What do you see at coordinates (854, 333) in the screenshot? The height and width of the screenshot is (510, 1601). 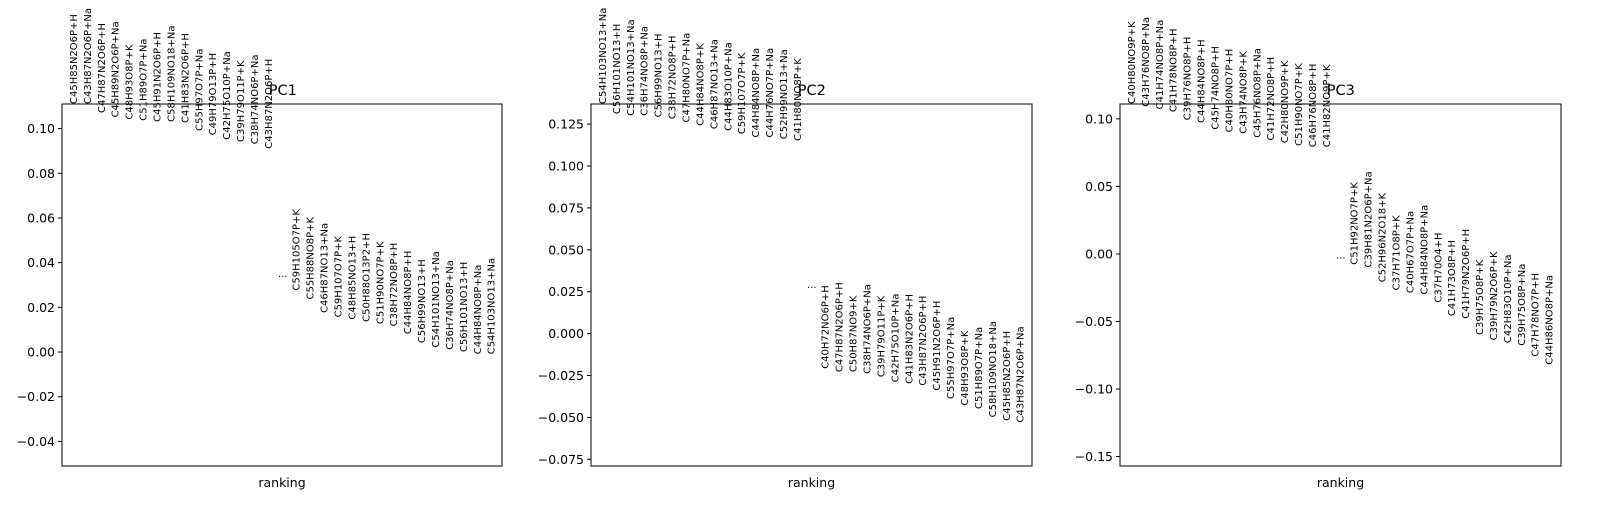 I see `panel-2-bottom-gene-label: C50H87NO9+K` at bounding box center [854, 333].